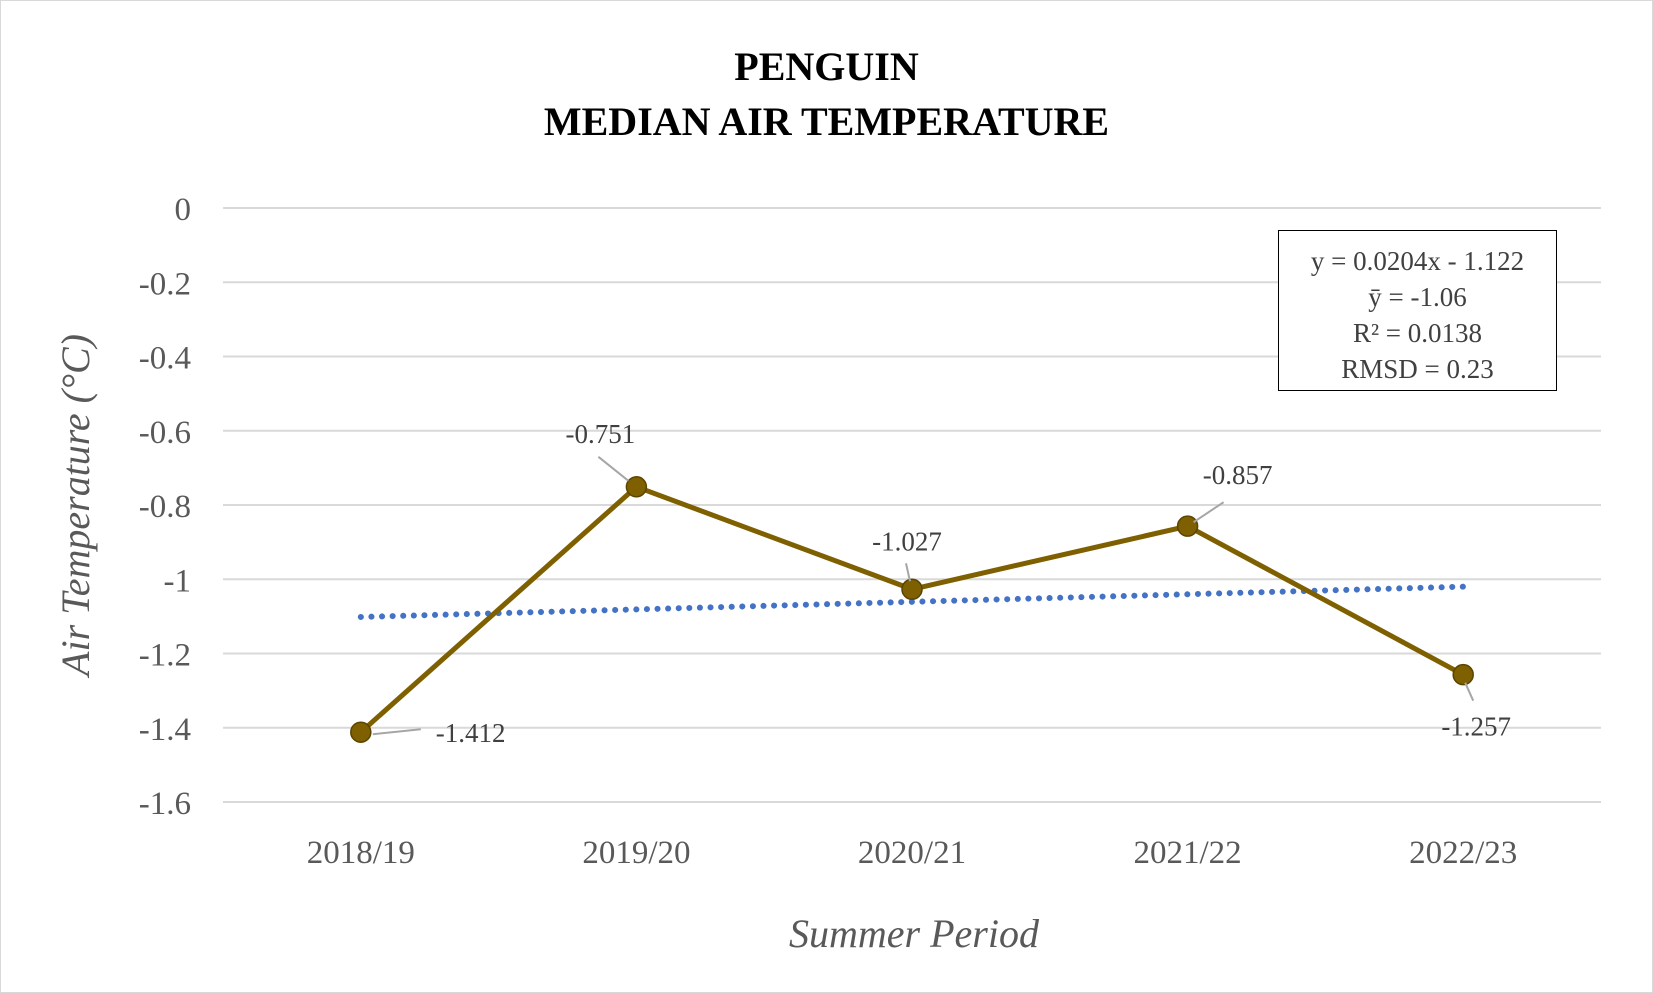  Describe the element at coordinates (1188, 853) in the screenshot. I see `x-tick-label: 2021/22` at that location.